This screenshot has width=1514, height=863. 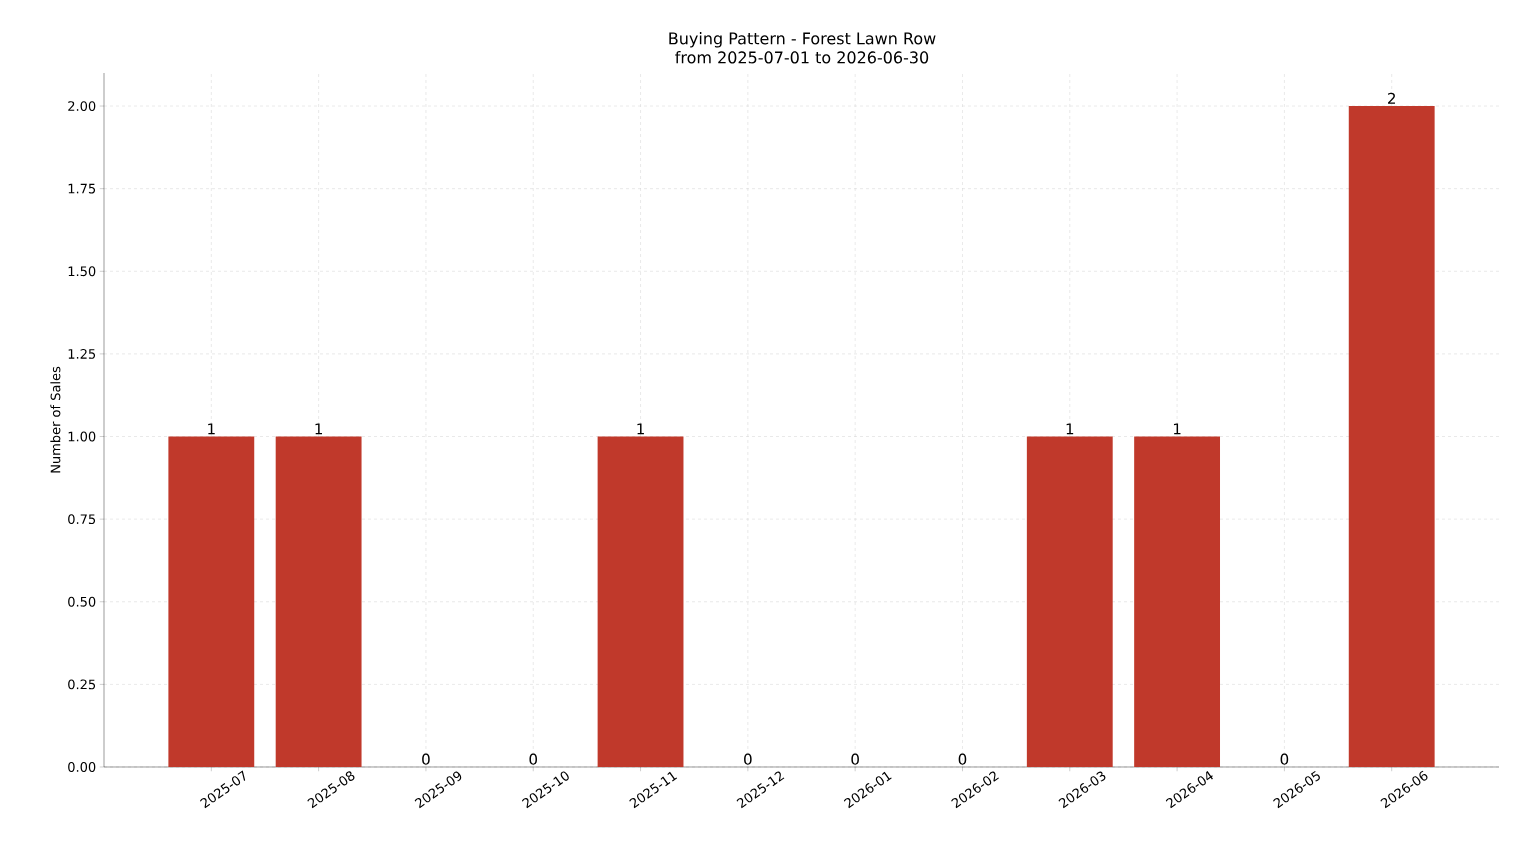 What do you see at coordinates (82, 271) in the screenshot?
I see `y-tick-label: 1.50` at bounding box center [82, 271].